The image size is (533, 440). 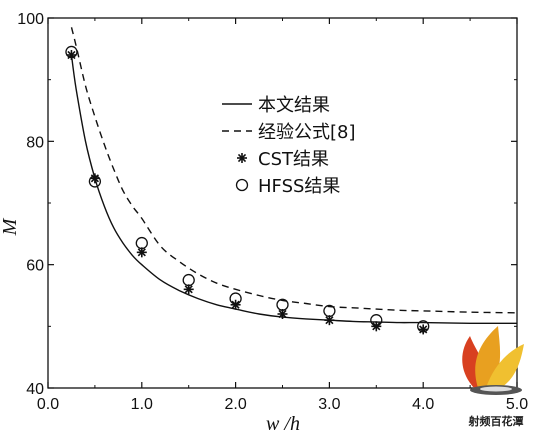 I want to click on legend-label: HFSS结果, so click(x=299, y=186).